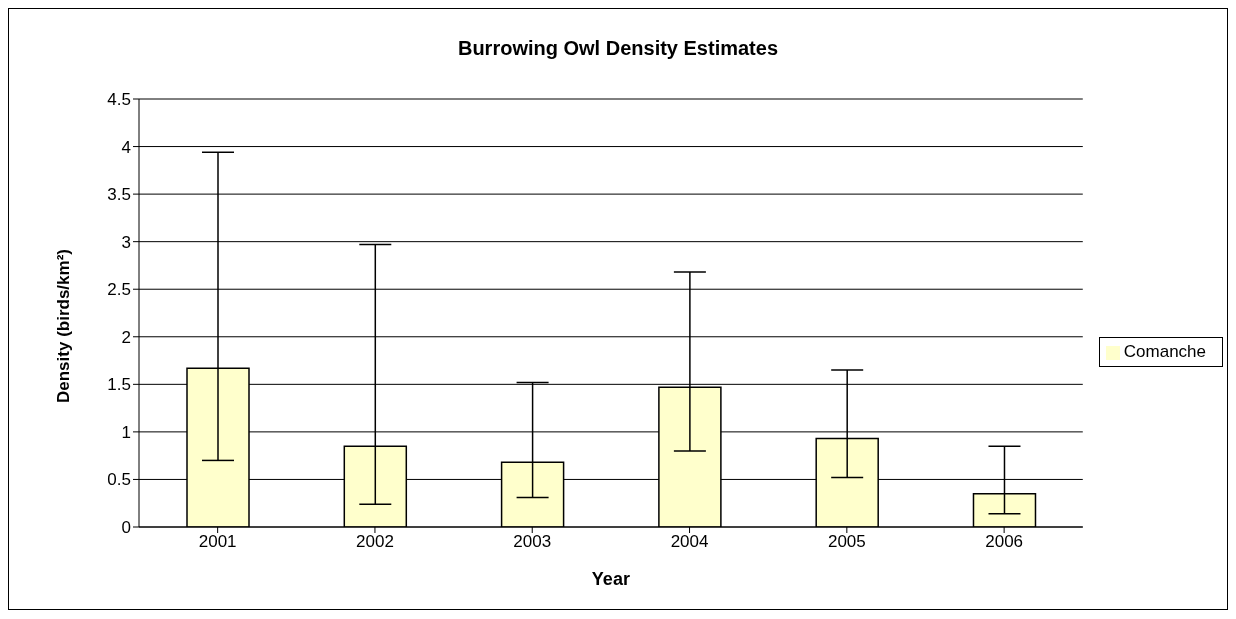  Describe the element at coordinates (119, 195) in the screenshot. I see `y-tick-label: 3.5` at that location.